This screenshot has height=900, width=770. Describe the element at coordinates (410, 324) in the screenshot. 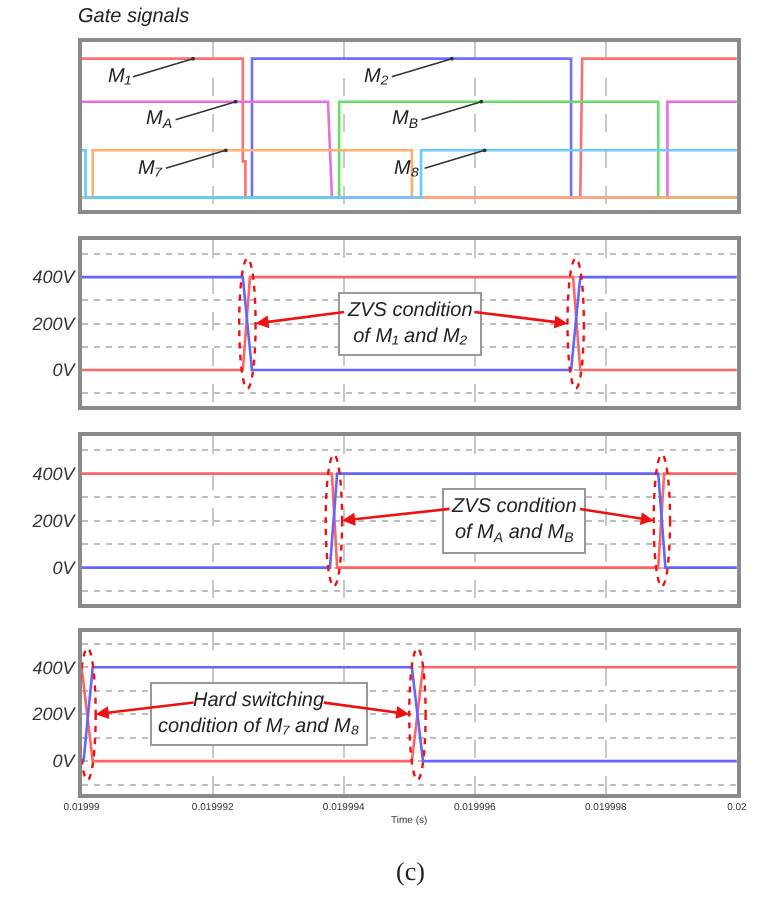

I see `annotation: ZVS condition of M₁ and M₂` at that location.